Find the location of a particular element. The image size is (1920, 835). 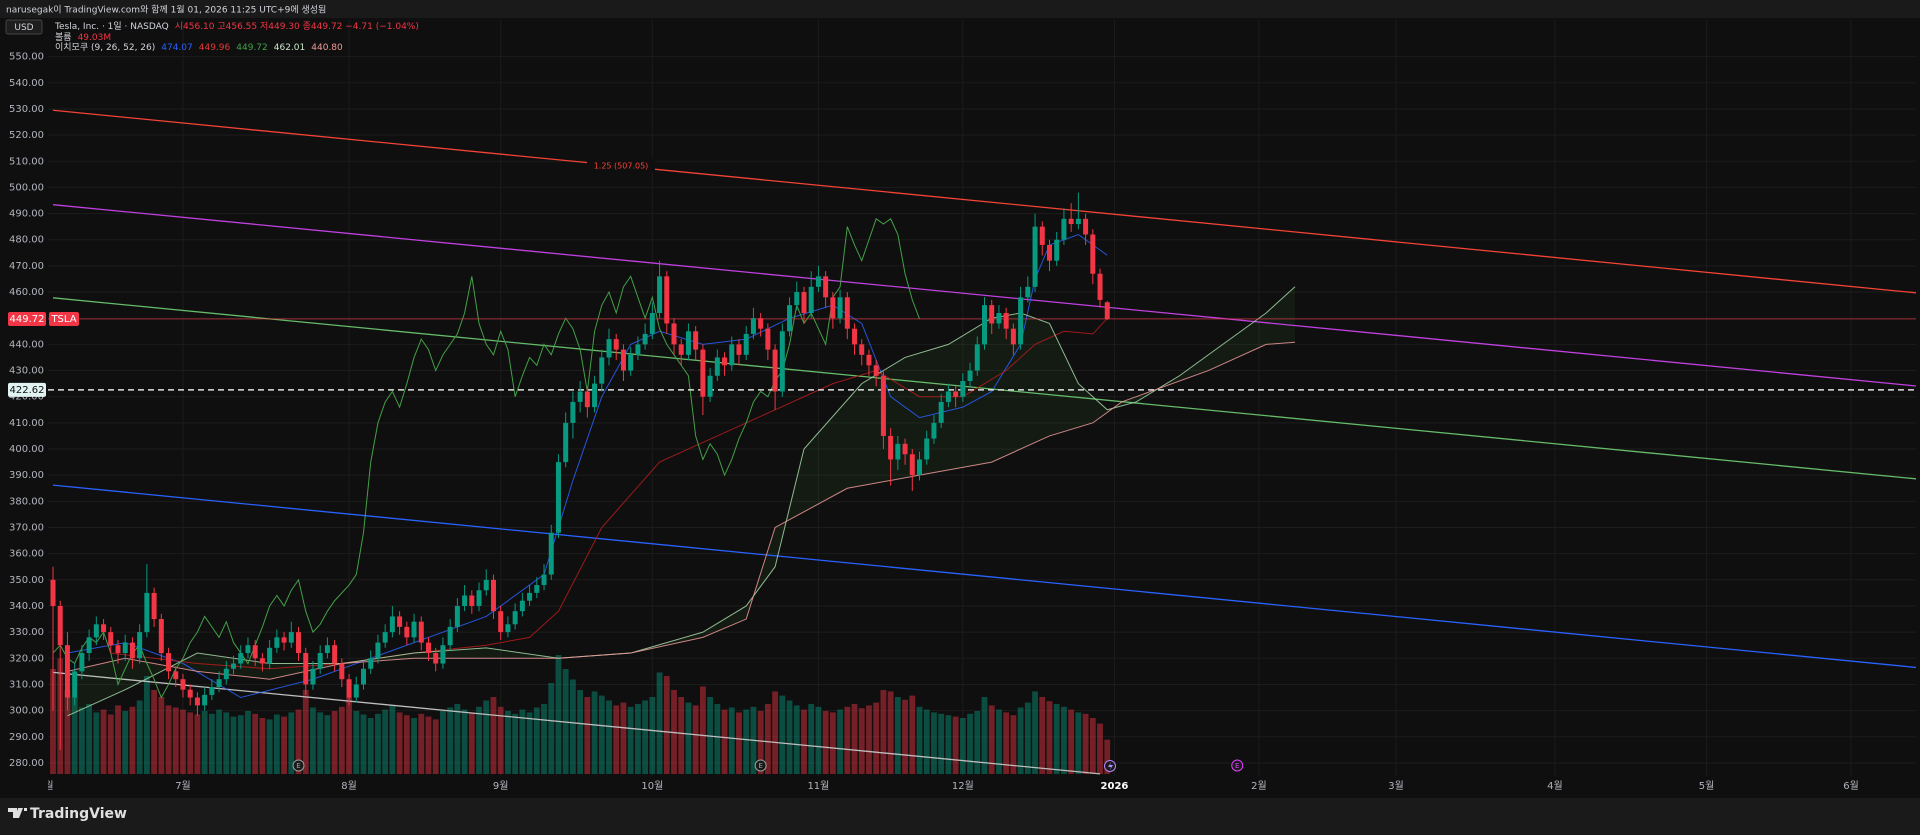

y-tick-label: 330.00 is located at coordinates (26, 632).